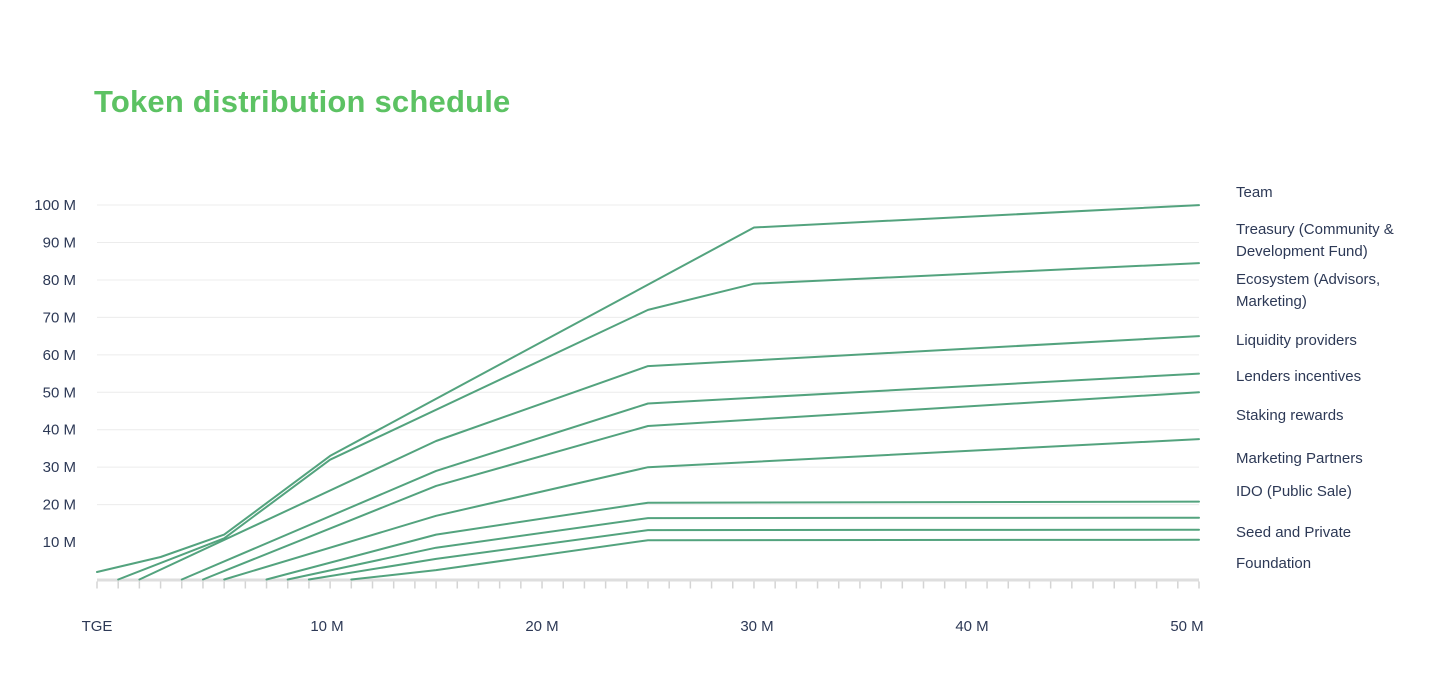 The image size is (1434, 692). Describe the element at coordinates (97, 626) in the screenshot. I see `x-axis-tick-label: TGE` at that location.